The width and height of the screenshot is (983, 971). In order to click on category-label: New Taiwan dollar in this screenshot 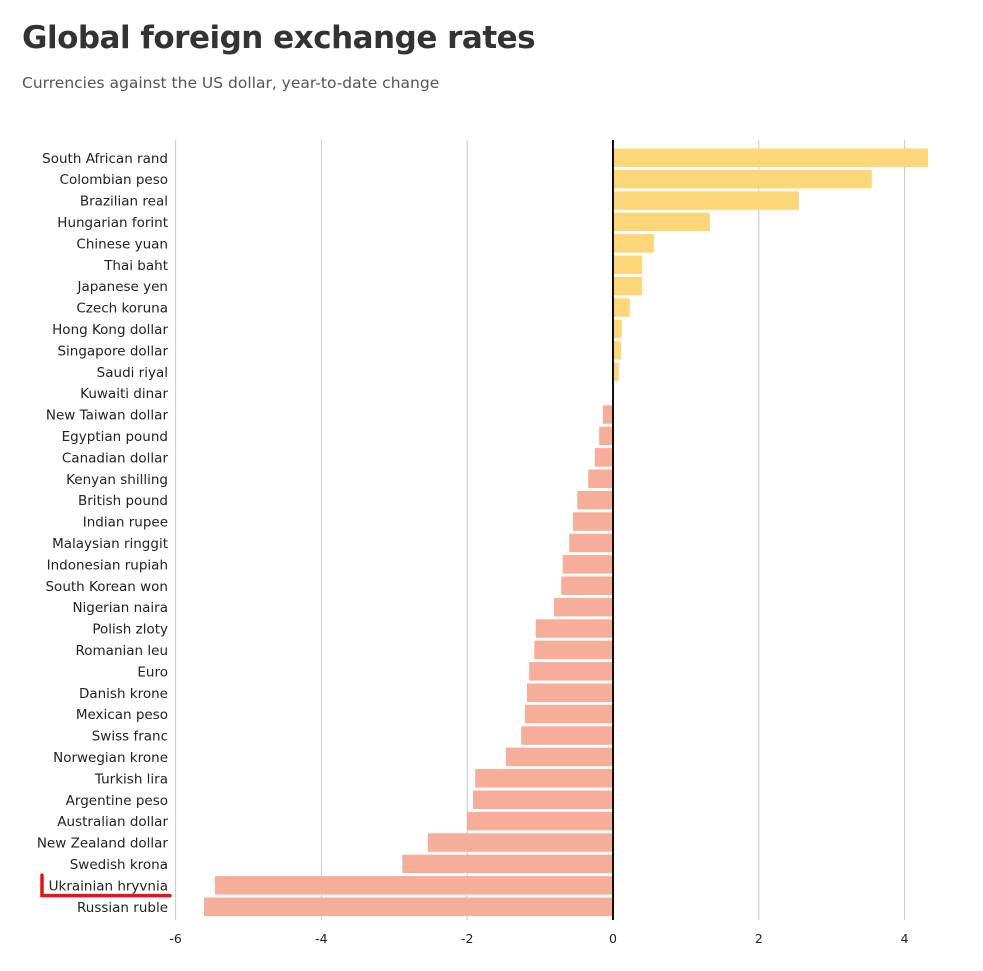, I will do `click(107, 416)`.